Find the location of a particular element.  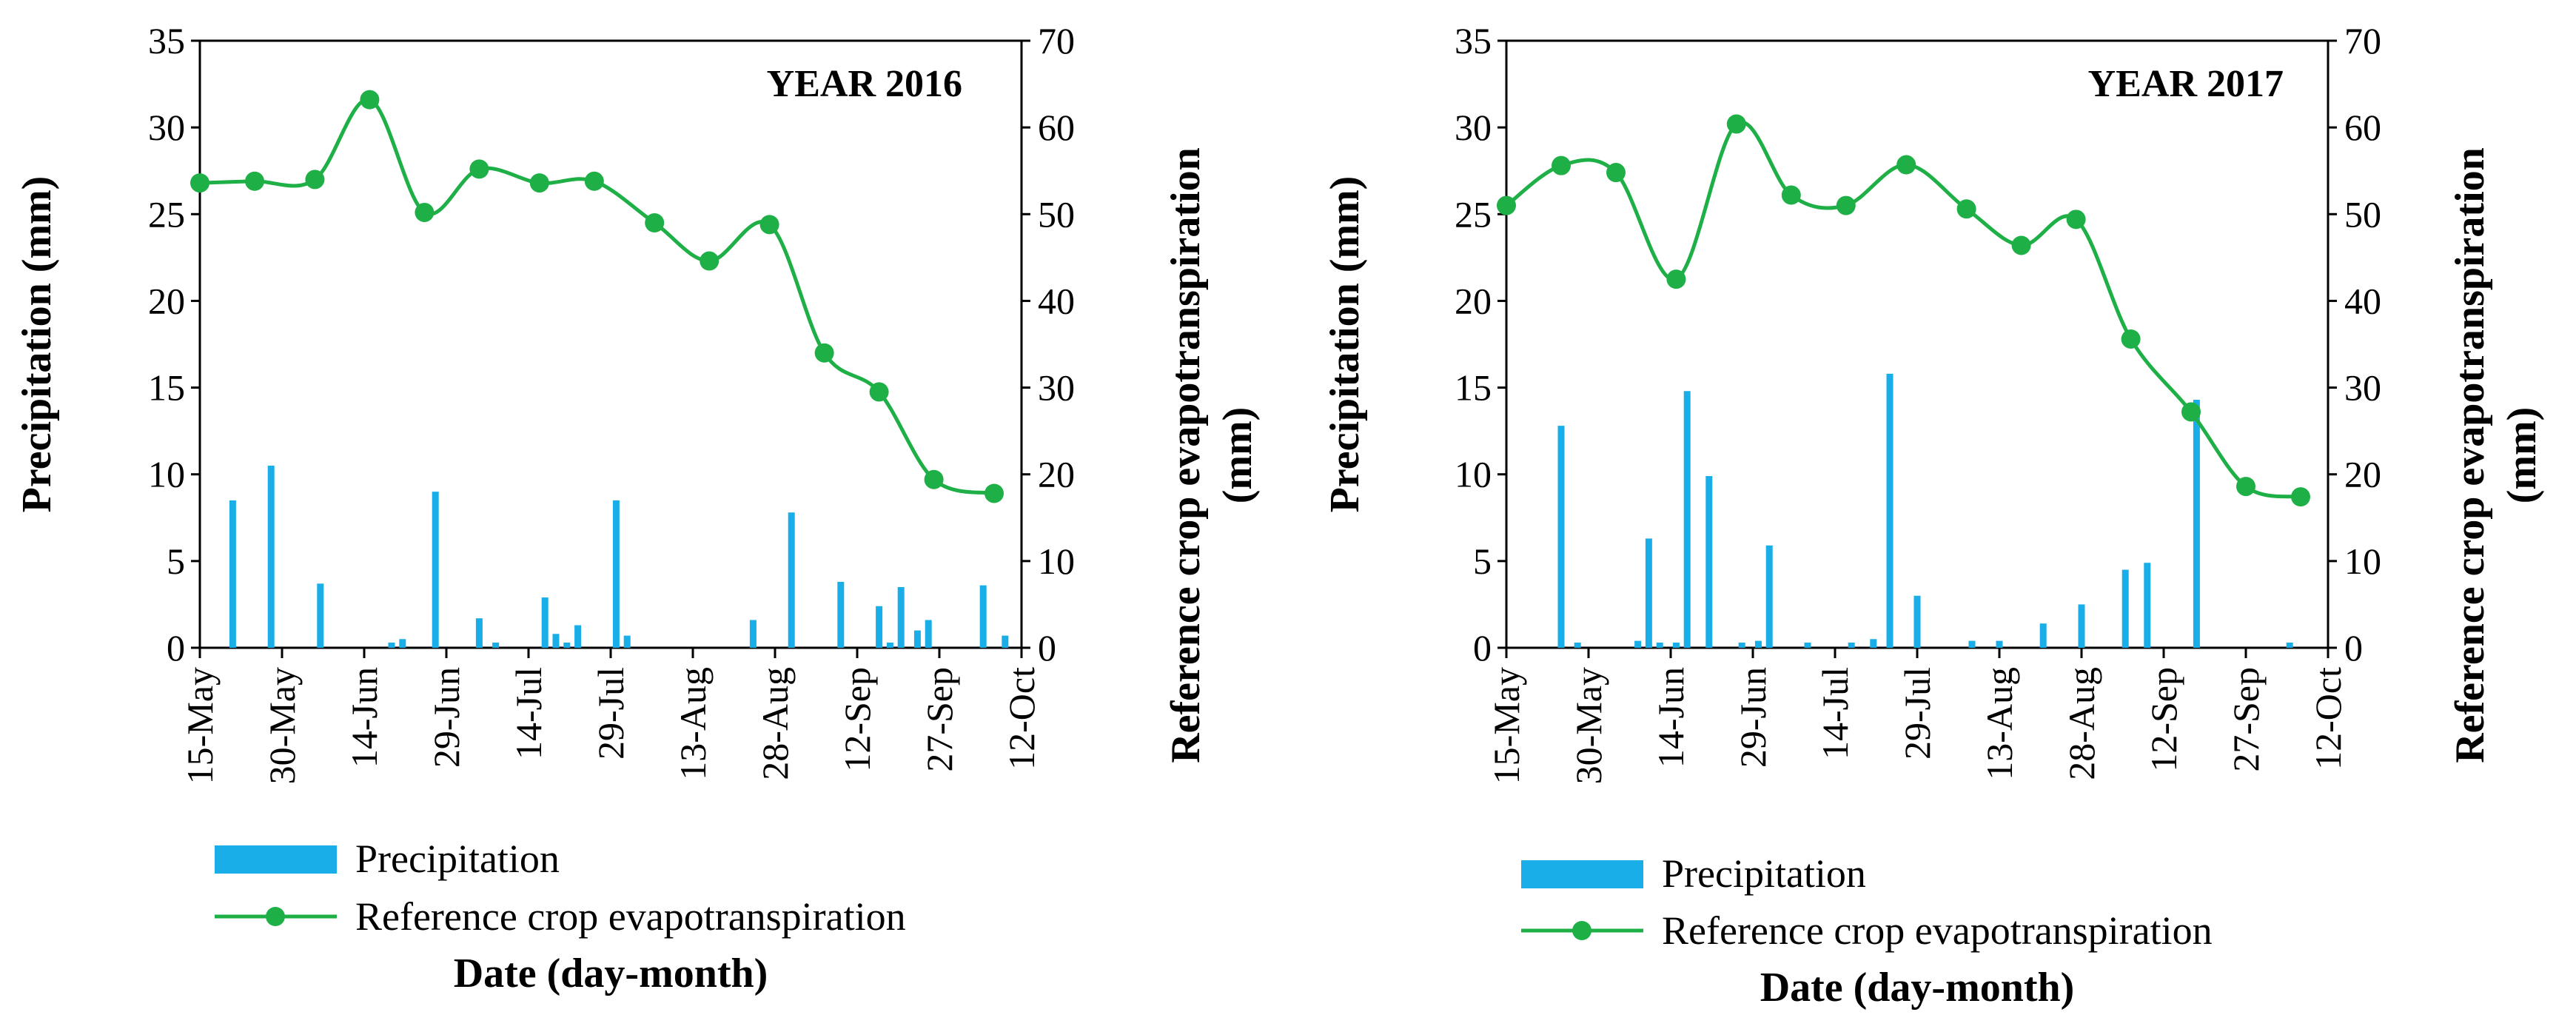

right-axis-title-line1: Reference crop evapotranspiration is located at coordinates (1186, 455).